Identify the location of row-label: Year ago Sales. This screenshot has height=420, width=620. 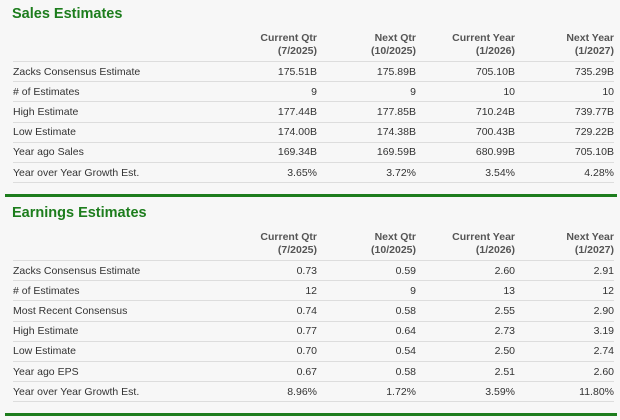
(115, 152).